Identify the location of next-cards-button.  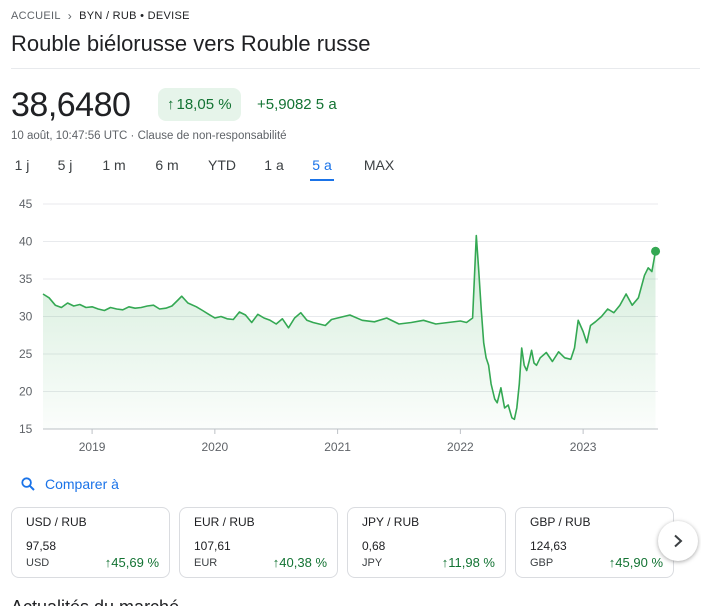
(678, 541).